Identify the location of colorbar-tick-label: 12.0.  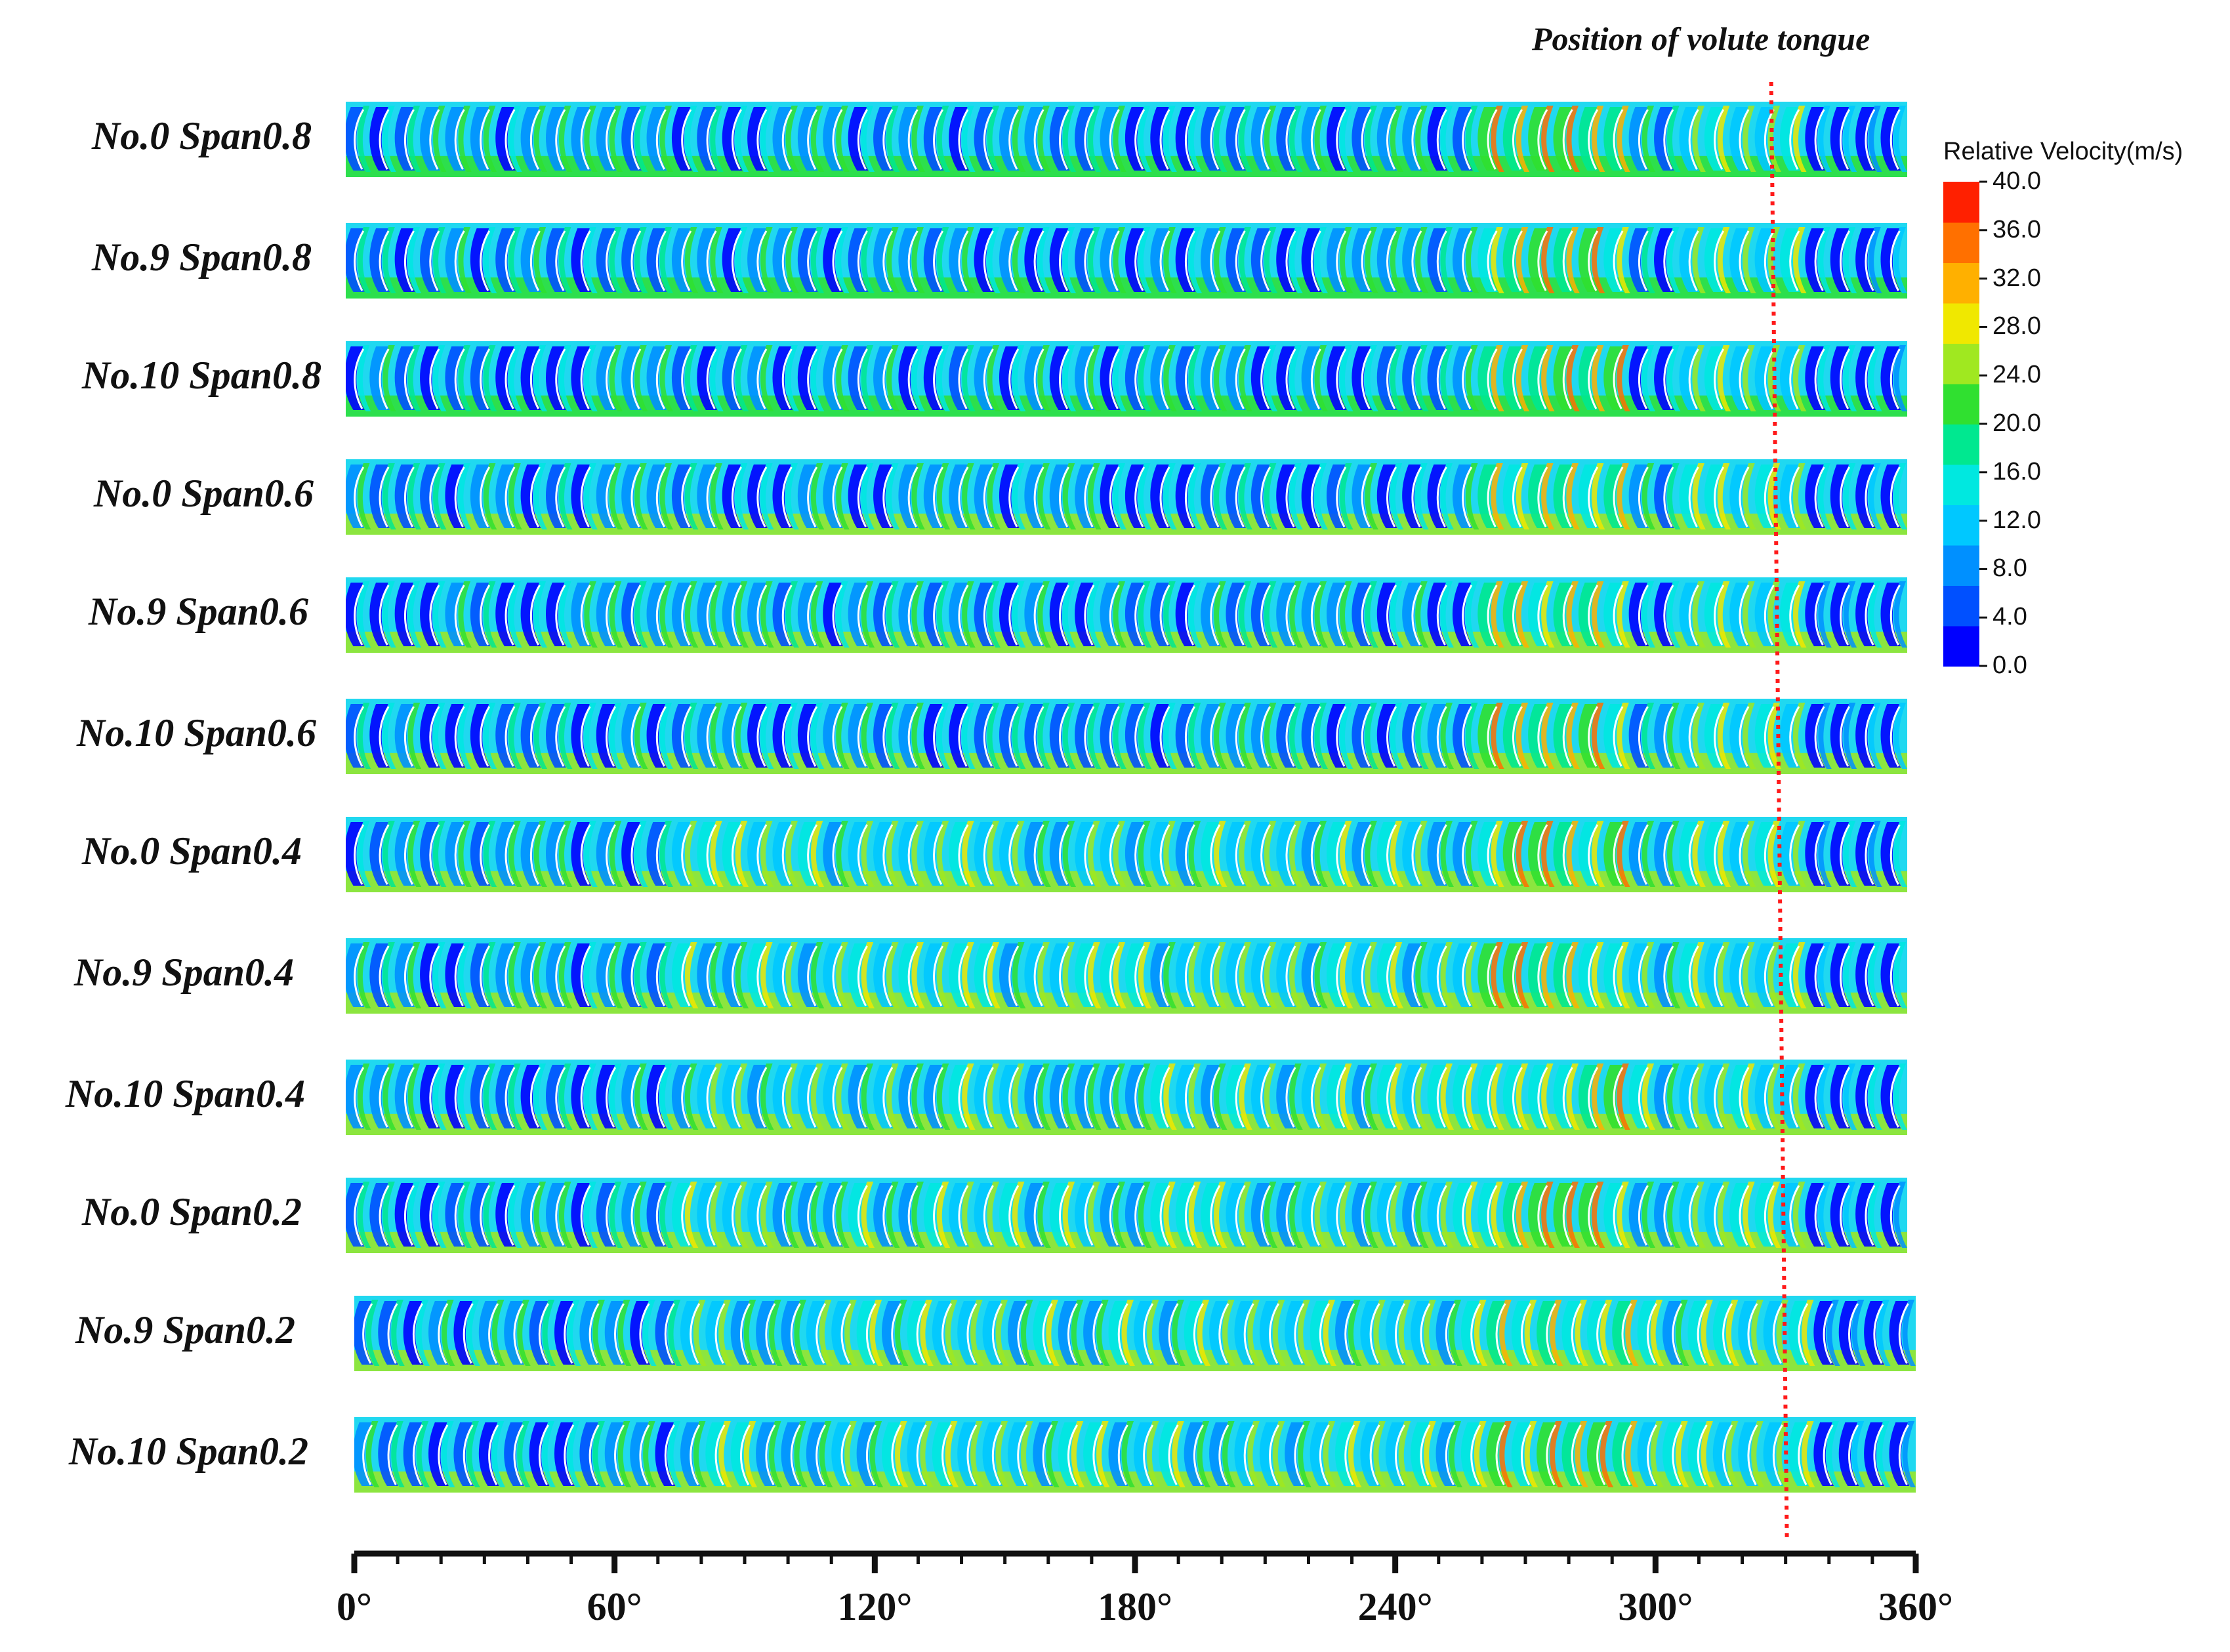
(2017, 520).